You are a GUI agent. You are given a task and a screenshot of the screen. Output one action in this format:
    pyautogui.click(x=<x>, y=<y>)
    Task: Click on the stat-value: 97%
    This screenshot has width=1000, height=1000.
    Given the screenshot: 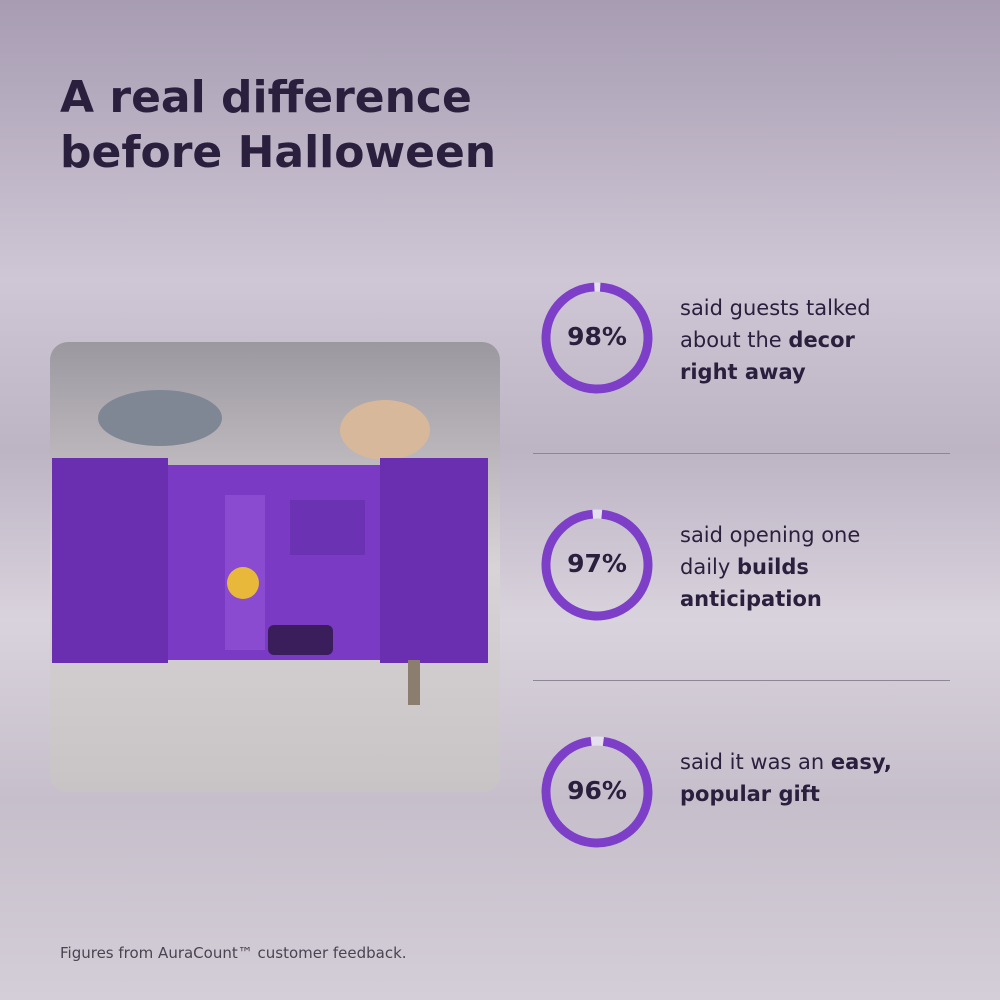 What is the action you would take?
    pyautogui.click(x=597, y=563)
    